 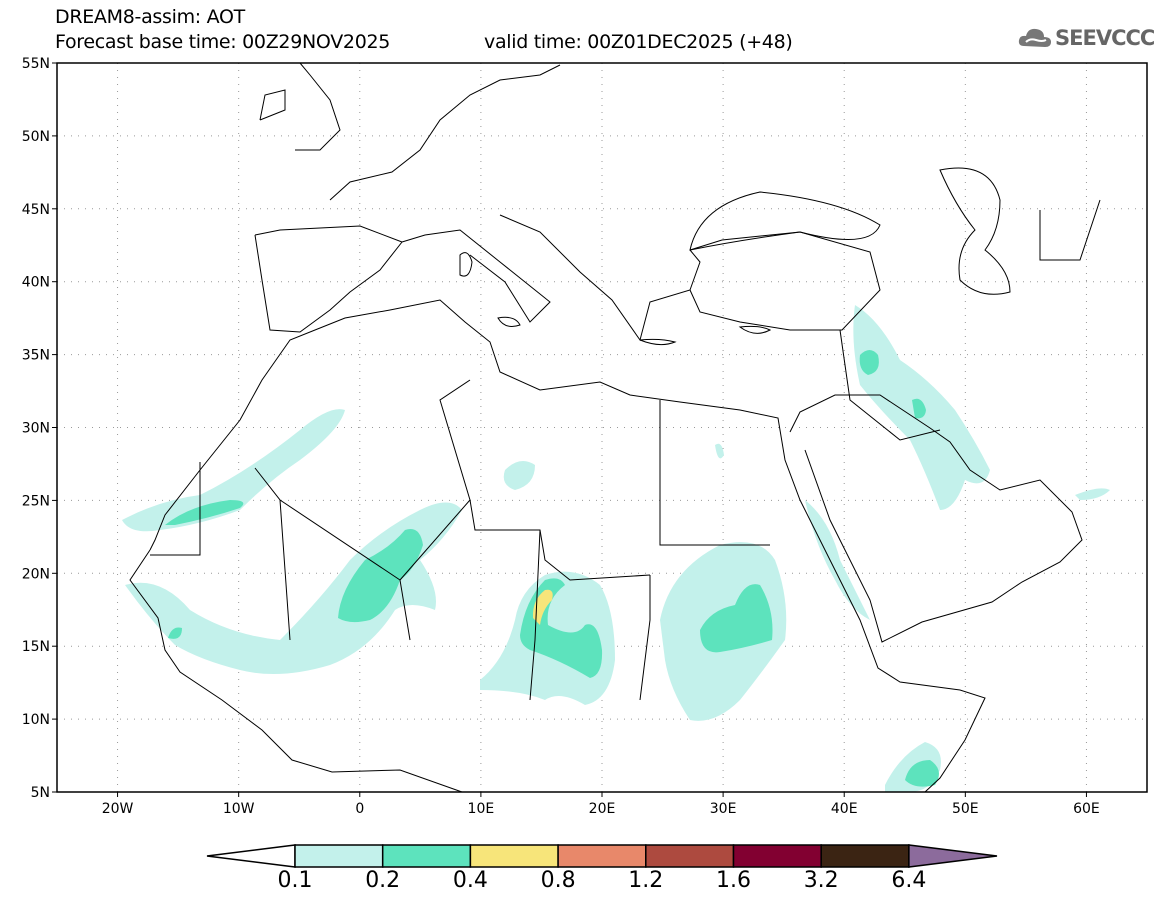 What do you see at coordinates (36, 501) in the screenshot?
I see `lat-label: 25N` at bounding box center [36, 501].